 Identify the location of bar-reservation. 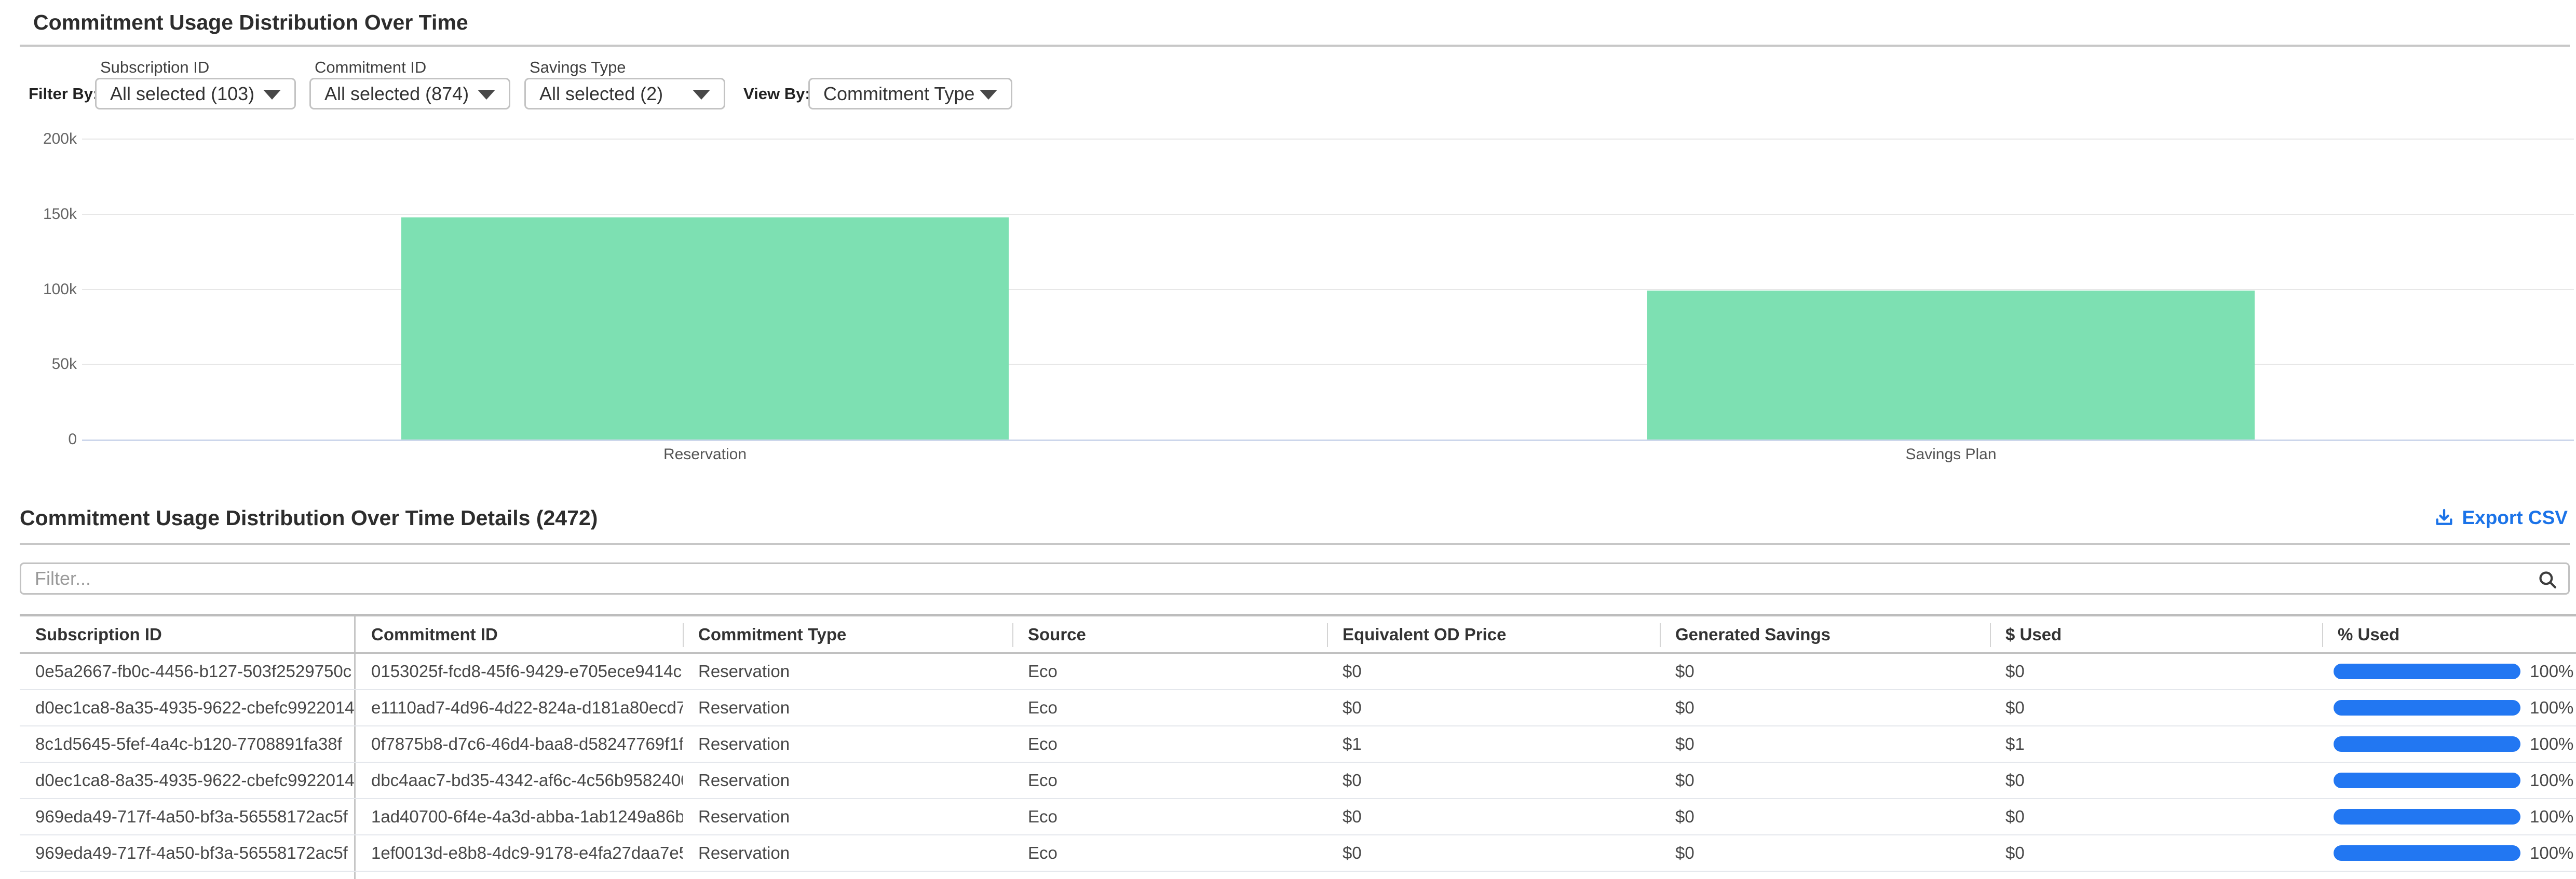
(705, 329).